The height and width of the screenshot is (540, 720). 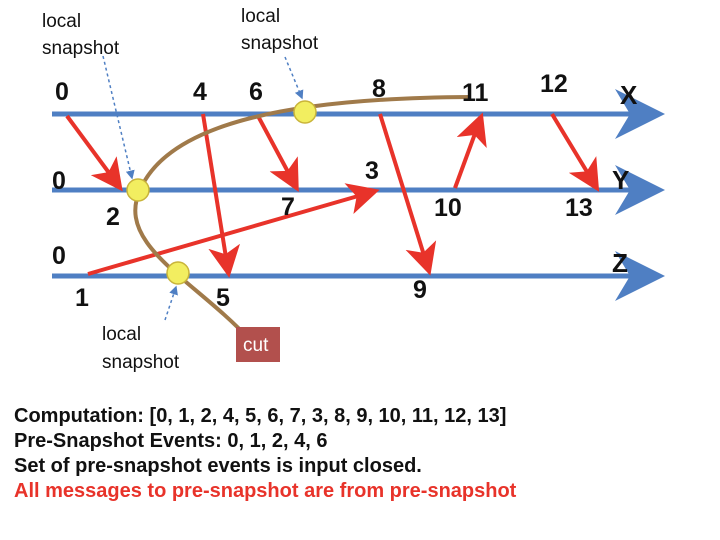 What do you see at coordinates (305, 112) in the screenshot?
I see `snapshot-marker-x` at bounding box center [305, 112].